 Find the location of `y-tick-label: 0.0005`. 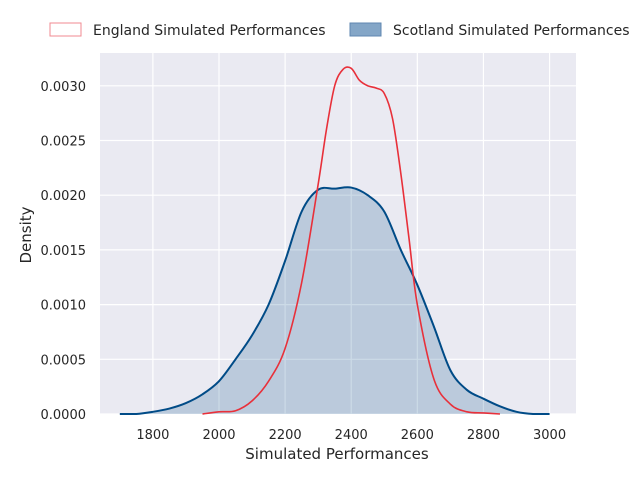

y-tick-label: 0.0005 is located at coordinates (64, 360).